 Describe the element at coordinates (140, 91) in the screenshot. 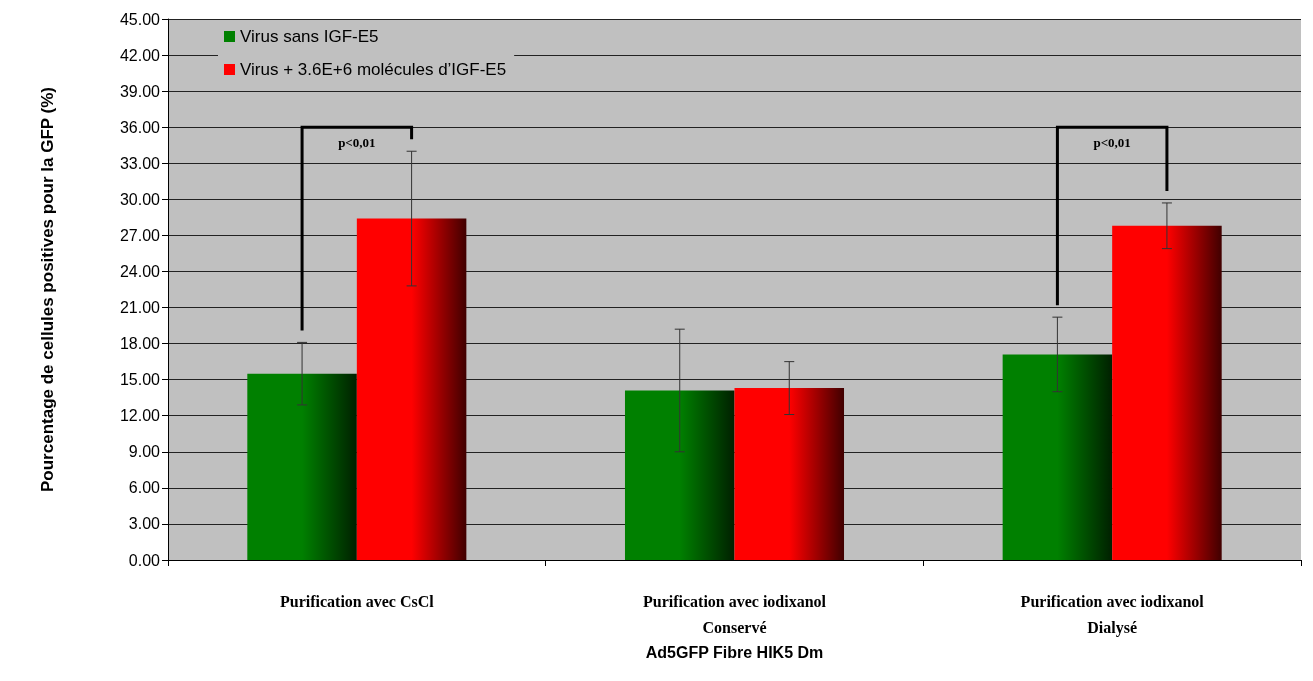

I see `y-tick-label: 39.00` at that location.